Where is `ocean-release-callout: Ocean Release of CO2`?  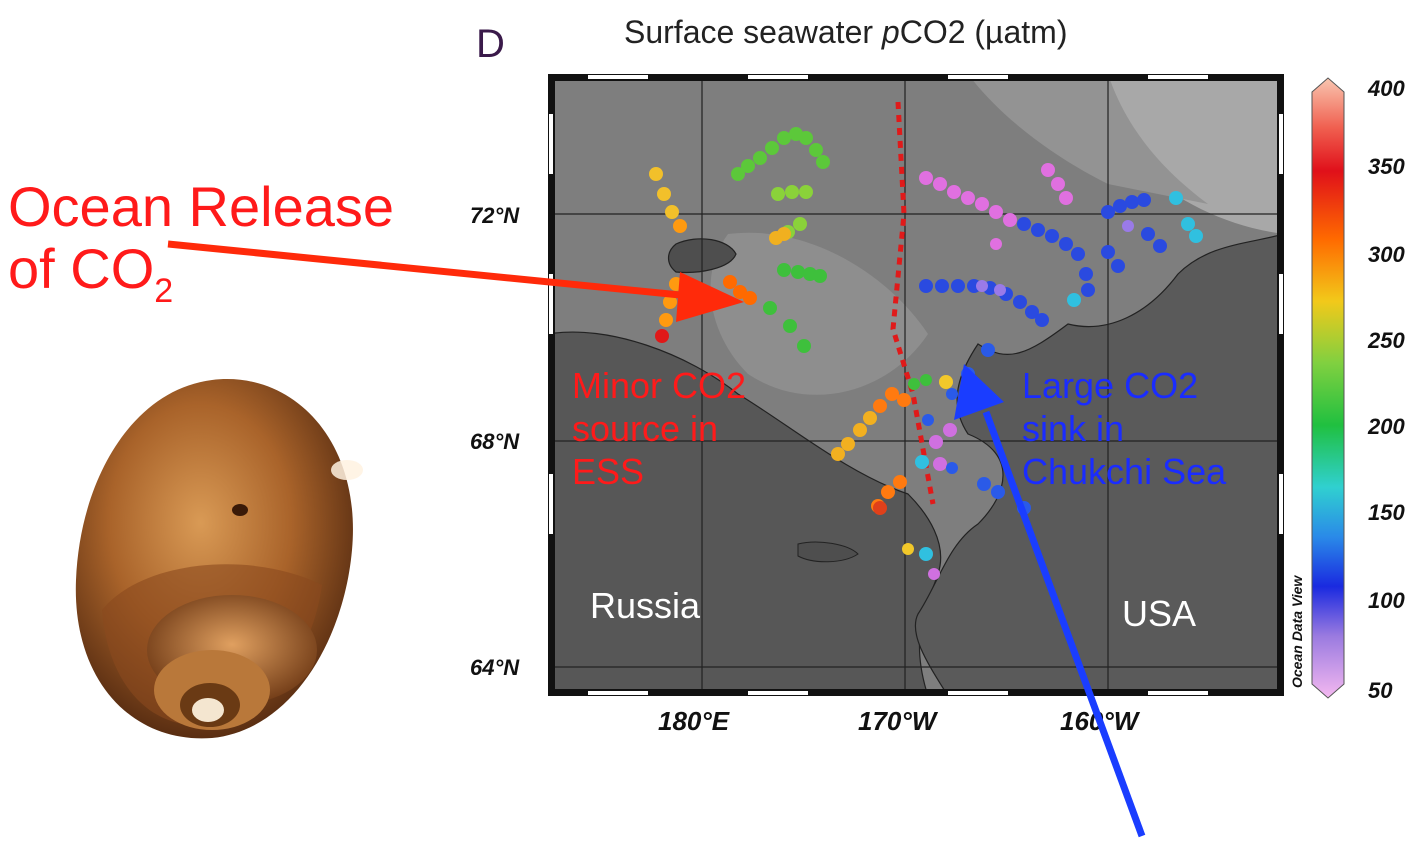 ocean-release-callout: Ocean Release of CO2 is located at coordinates (201, 242).